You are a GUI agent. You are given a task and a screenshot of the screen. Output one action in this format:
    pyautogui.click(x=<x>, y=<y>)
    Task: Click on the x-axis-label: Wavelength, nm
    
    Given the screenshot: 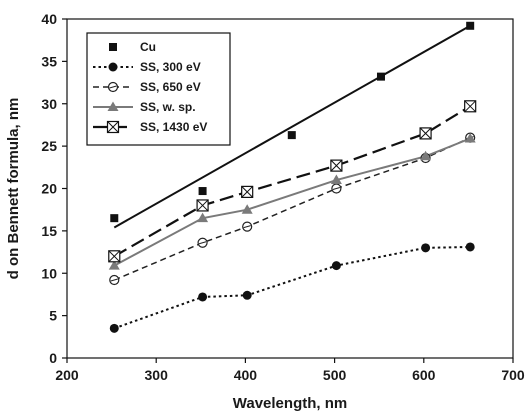 What is the action you would take?
    pyautogui.click(x=290, y=403)
    